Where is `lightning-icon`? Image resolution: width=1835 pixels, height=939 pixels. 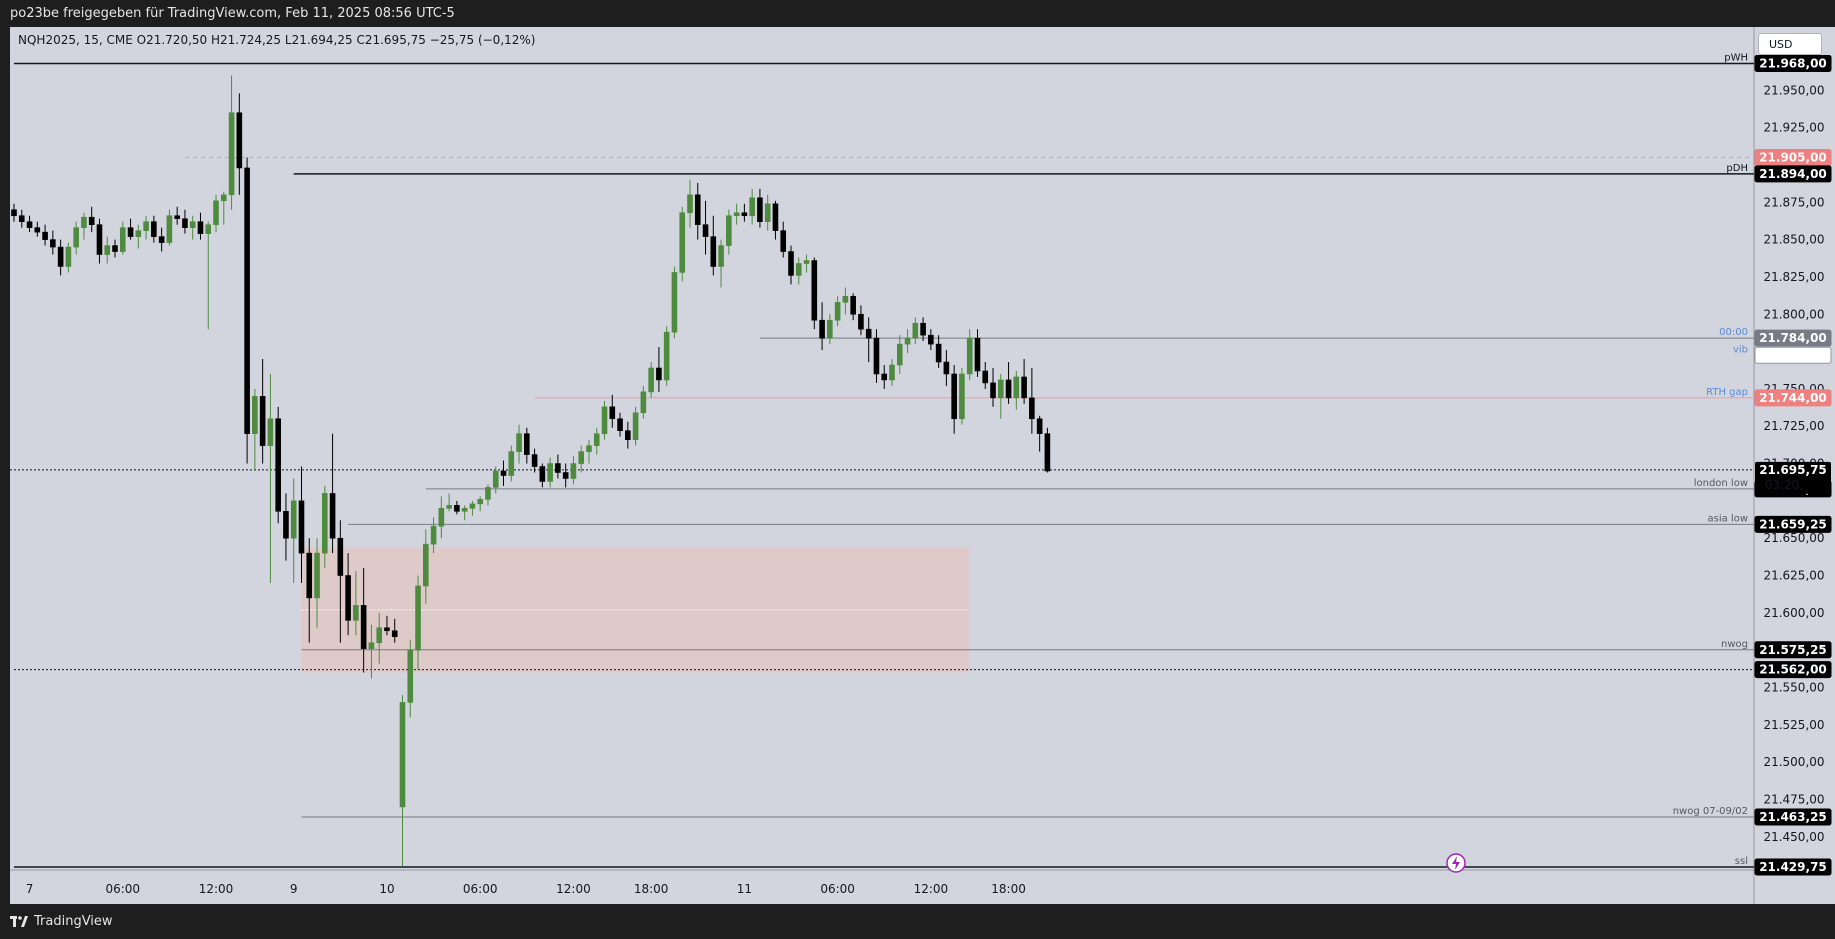 lightning-icon is located at coordinates (1456, 863).